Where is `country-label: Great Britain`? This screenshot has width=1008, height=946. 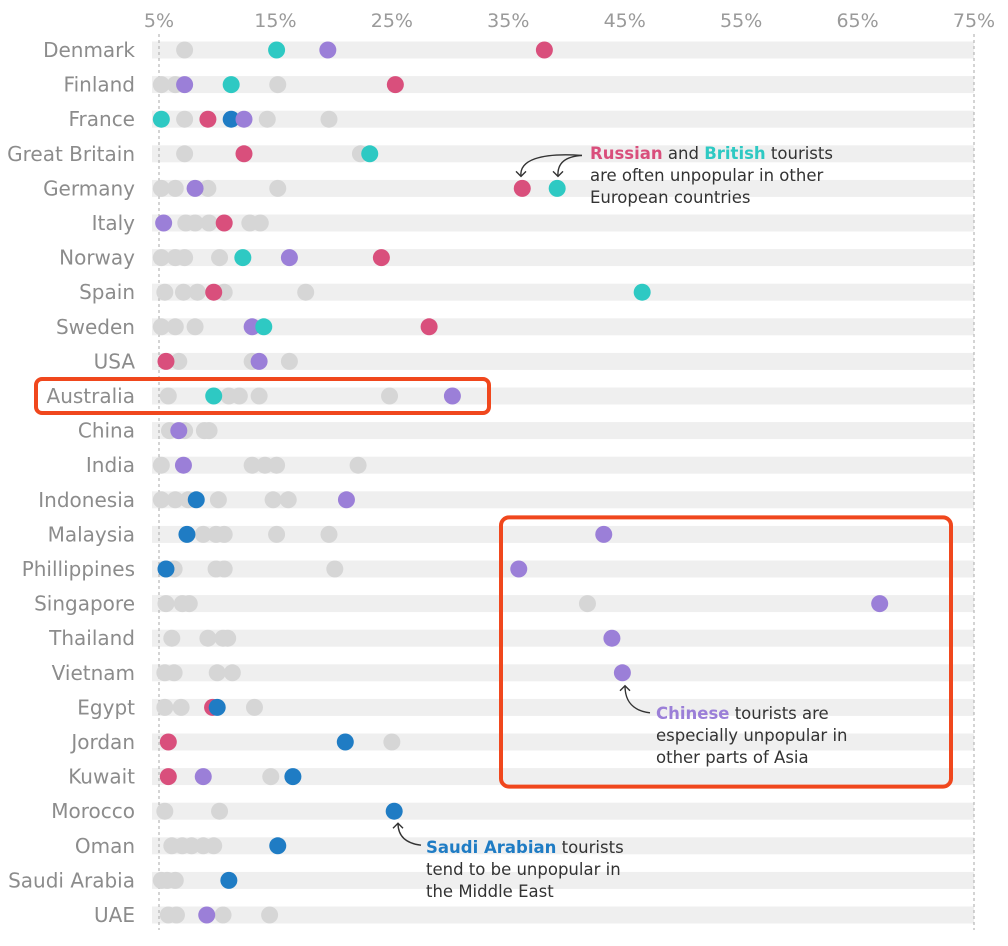
country-label: Great Britain is located at coordinates (71, 154).